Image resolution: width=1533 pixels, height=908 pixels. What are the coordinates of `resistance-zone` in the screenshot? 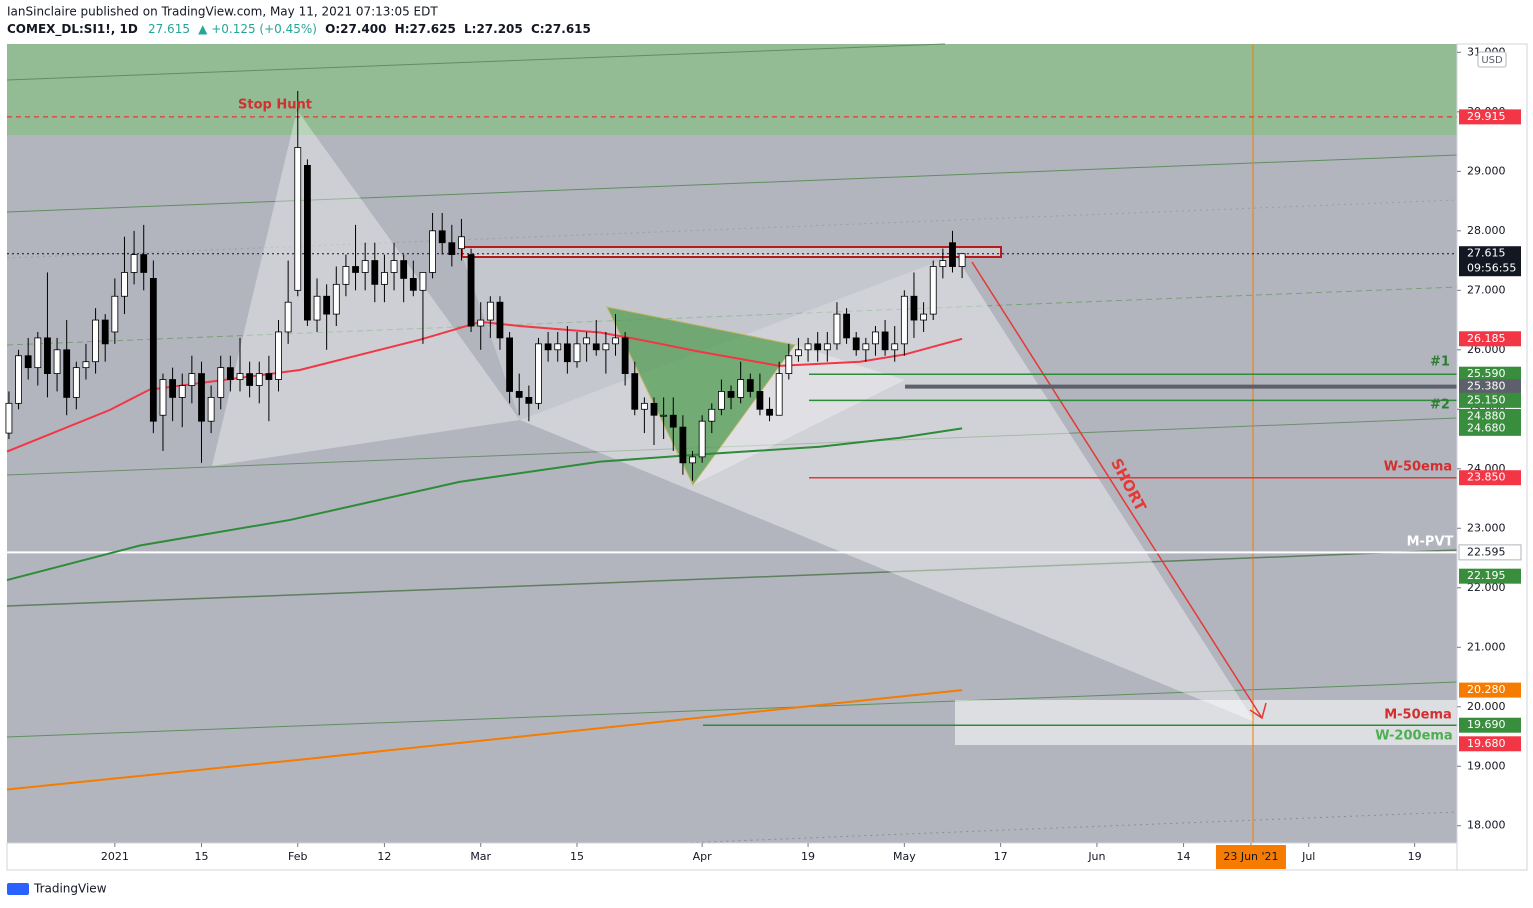 It's located at (732, 89).